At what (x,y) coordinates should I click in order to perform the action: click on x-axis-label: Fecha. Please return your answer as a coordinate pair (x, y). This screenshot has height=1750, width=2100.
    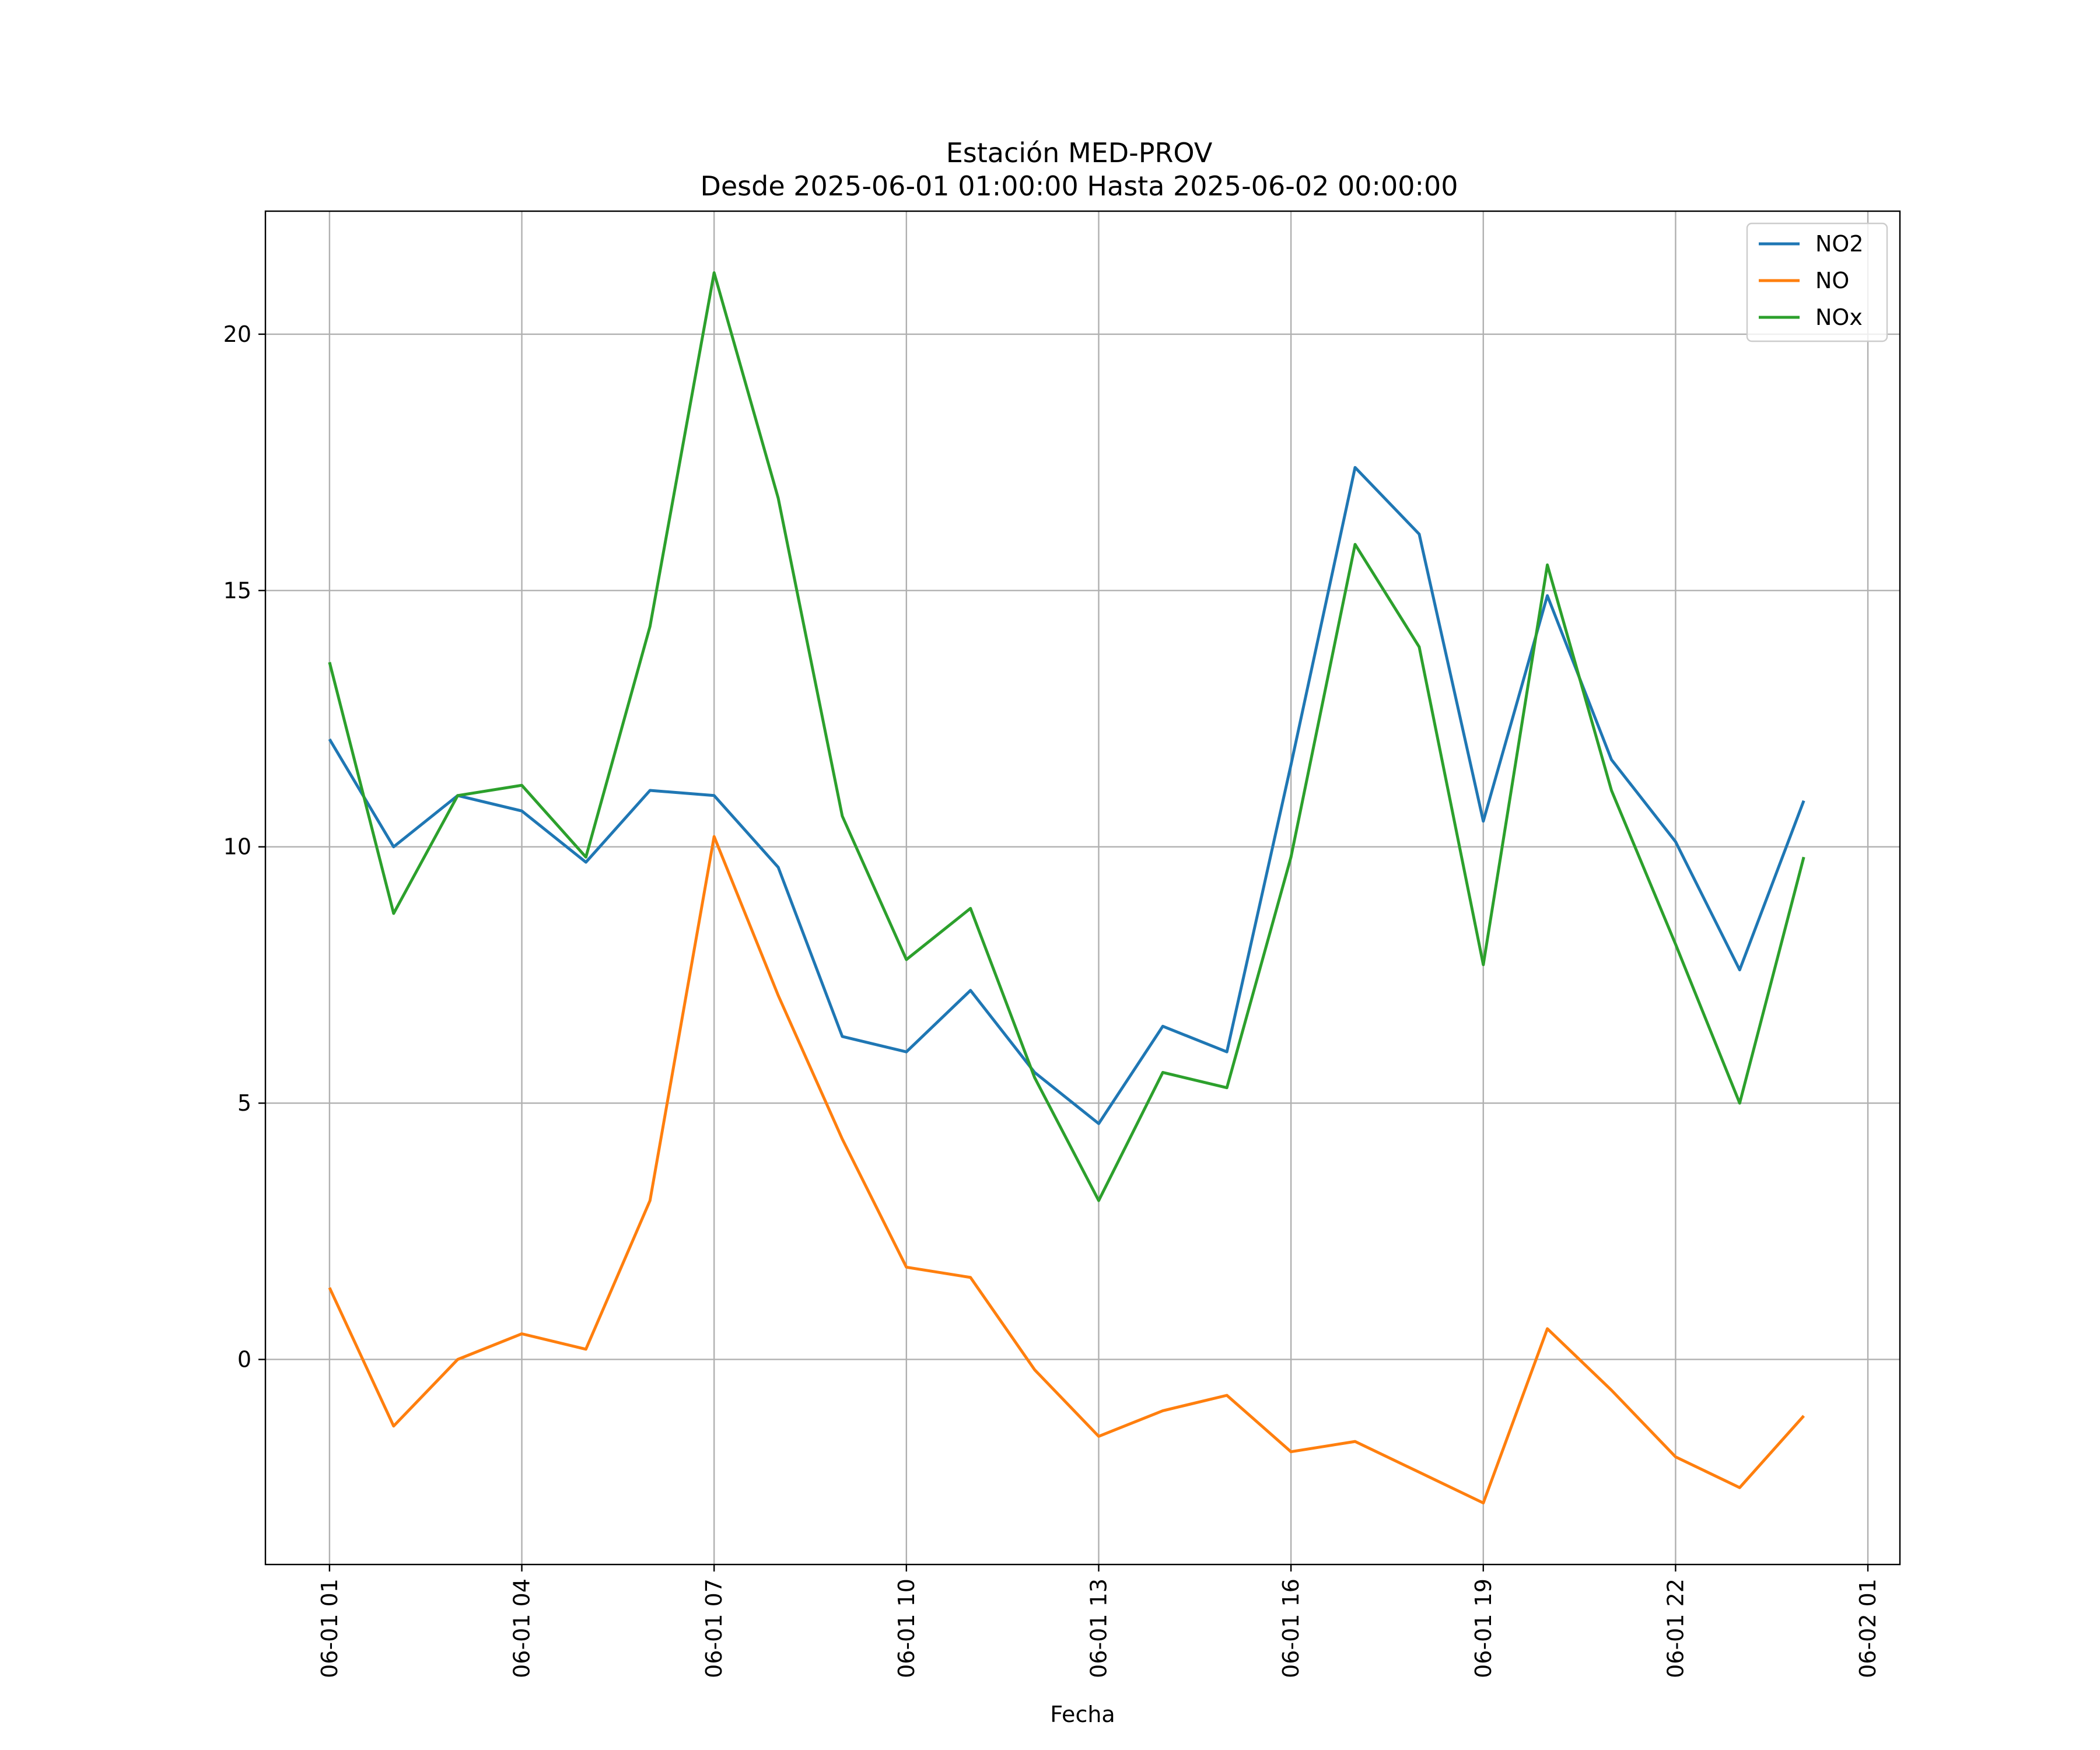
    Looking at the image, I should click on (1082, 1714).